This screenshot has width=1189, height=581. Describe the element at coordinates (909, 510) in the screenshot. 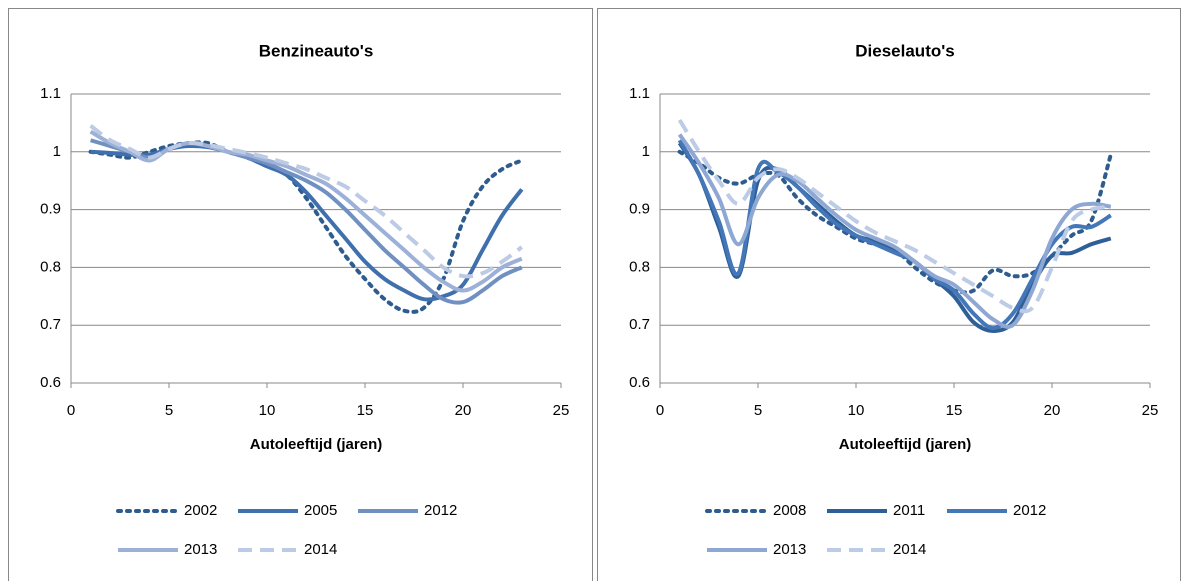

I see `legend-label: 2011` at that location.